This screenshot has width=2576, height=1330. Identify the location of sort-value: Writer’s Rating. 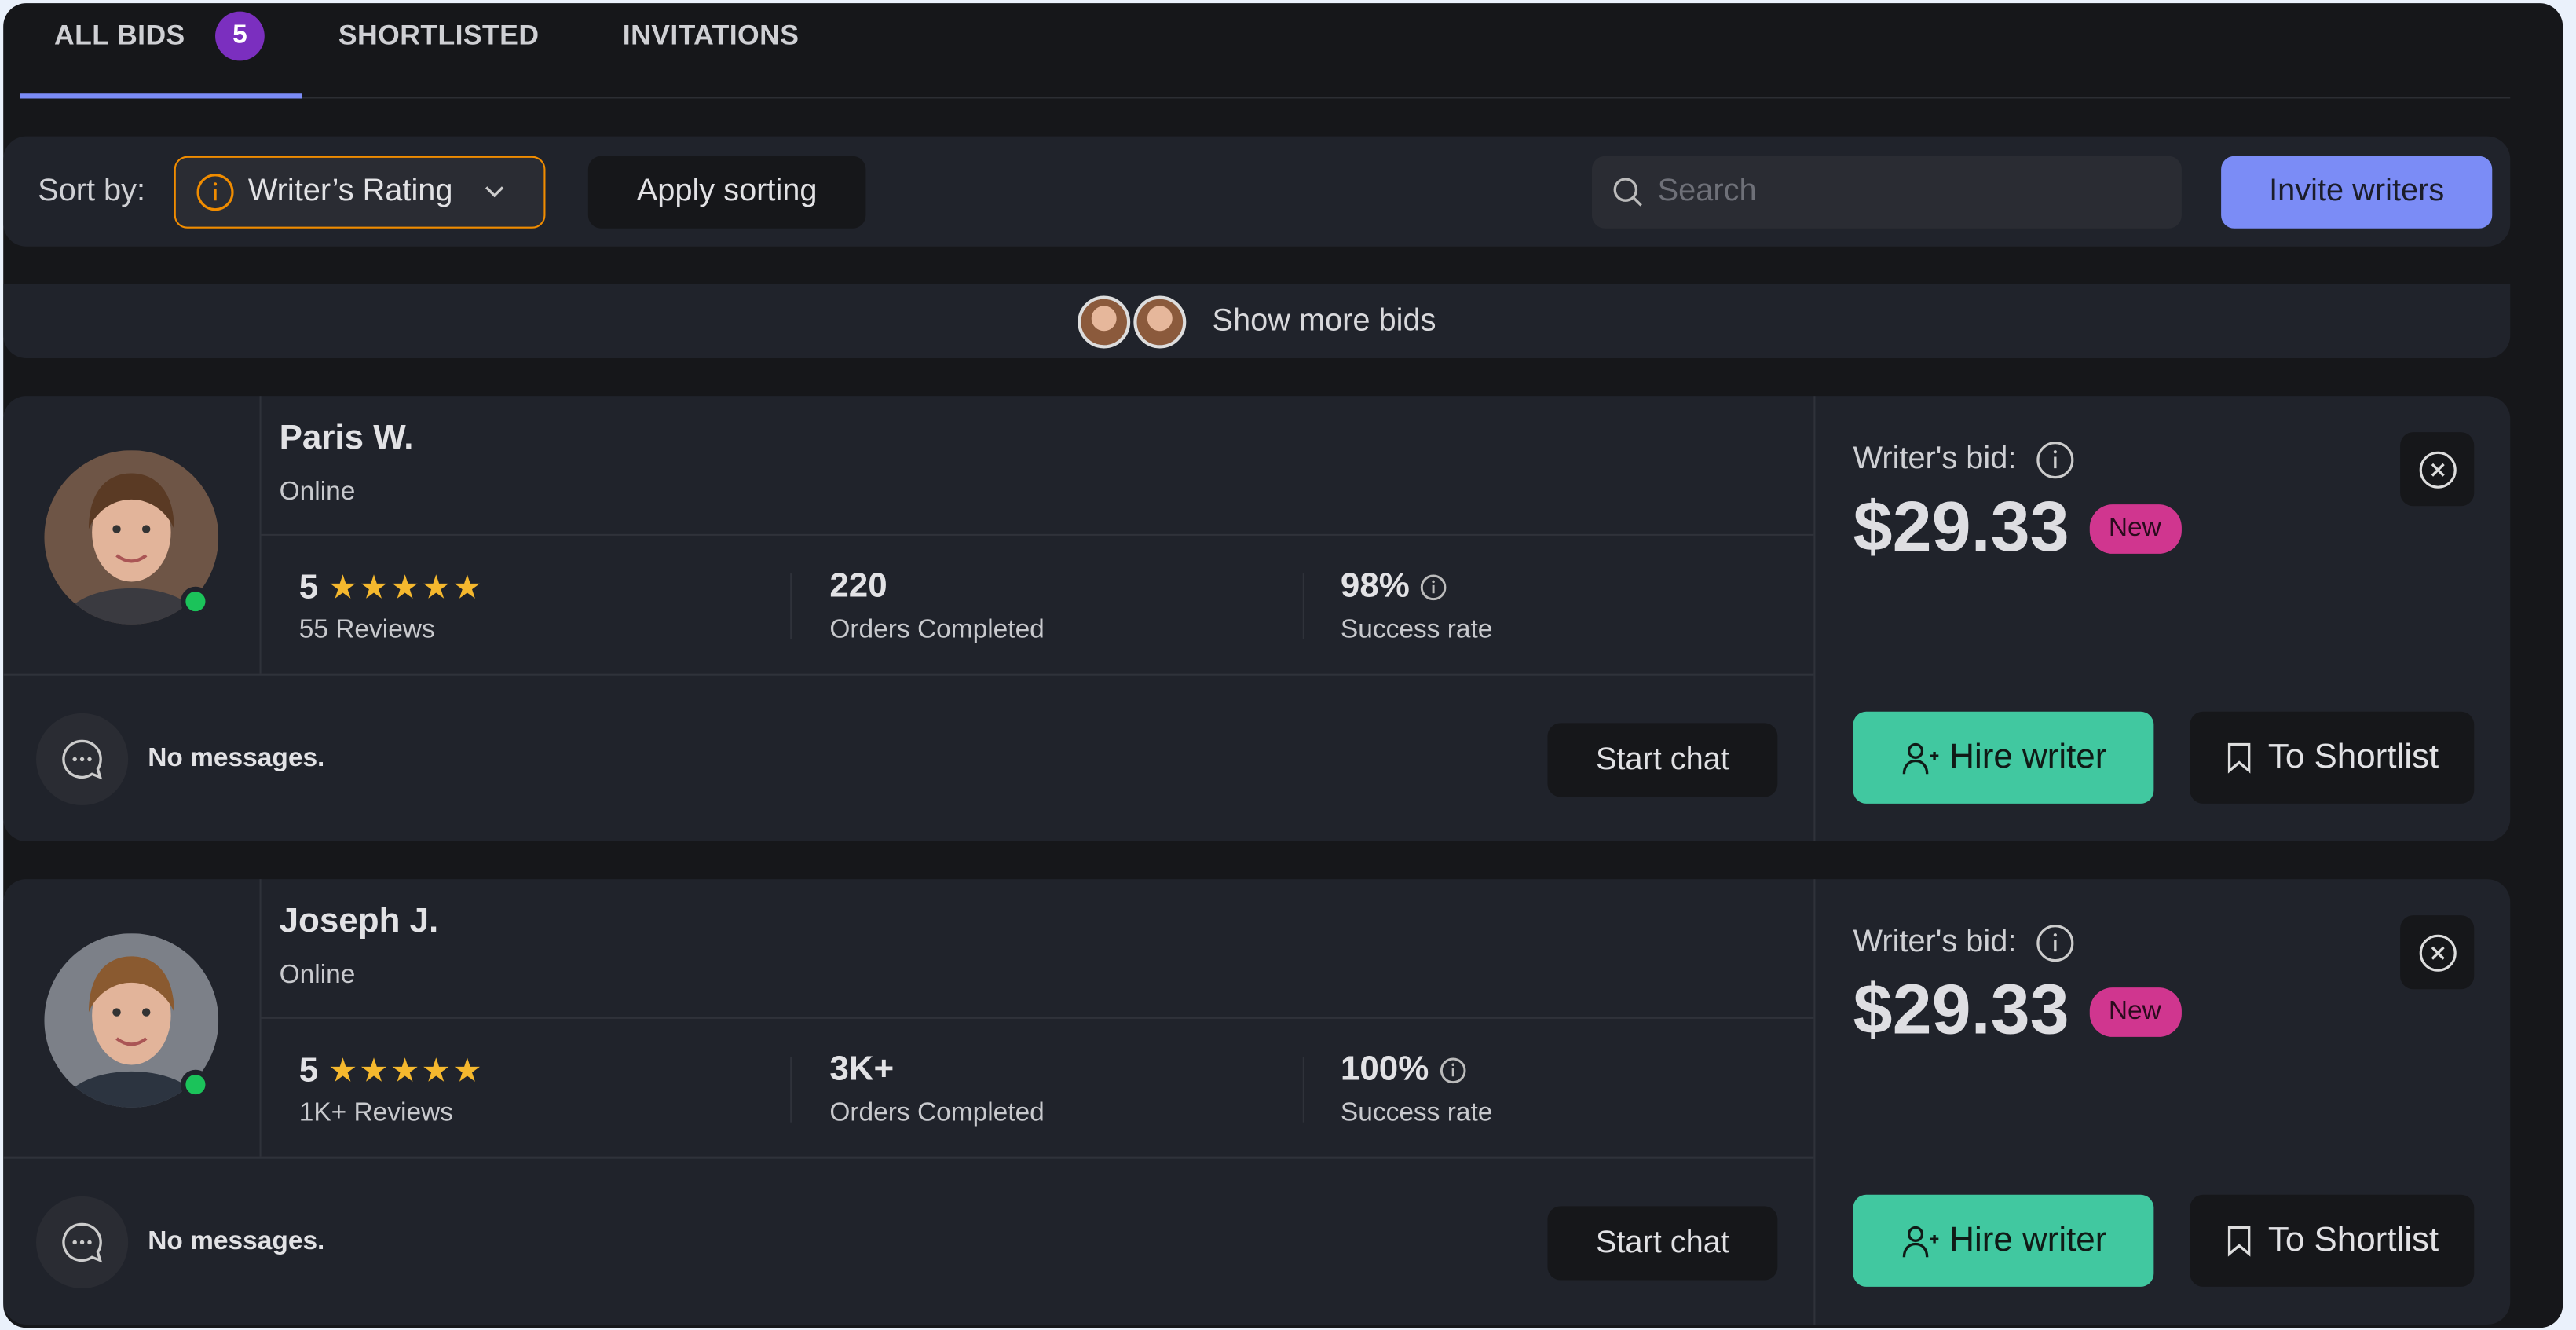
(350, 191).